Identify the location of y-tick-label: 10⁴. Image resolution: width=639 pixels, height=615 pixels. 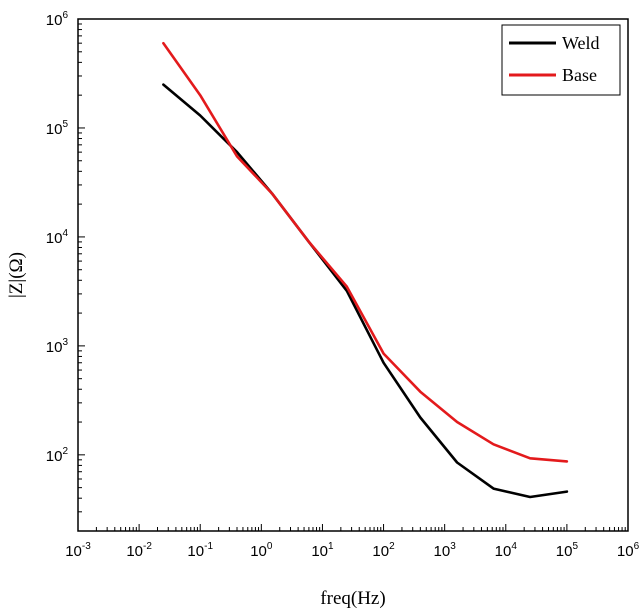
(57, 237).